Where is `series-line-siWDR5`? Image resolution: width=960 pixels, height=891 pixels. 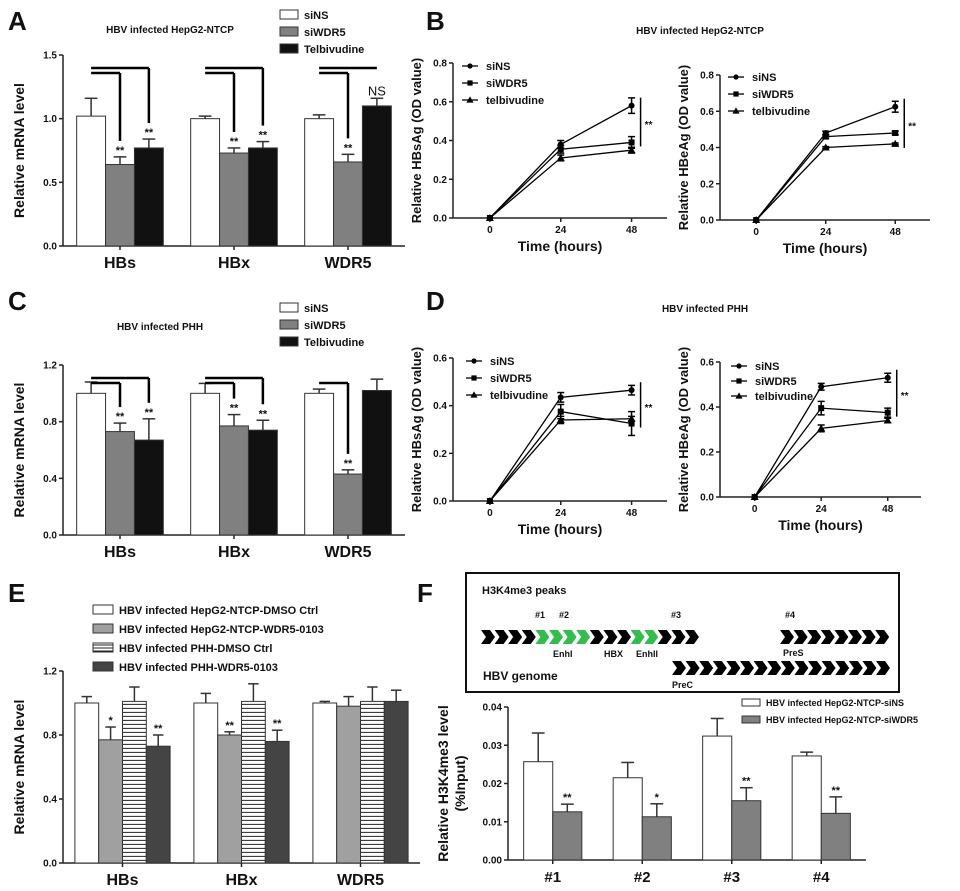 series-line-siWDR5 is located at coordinates (821, 452).